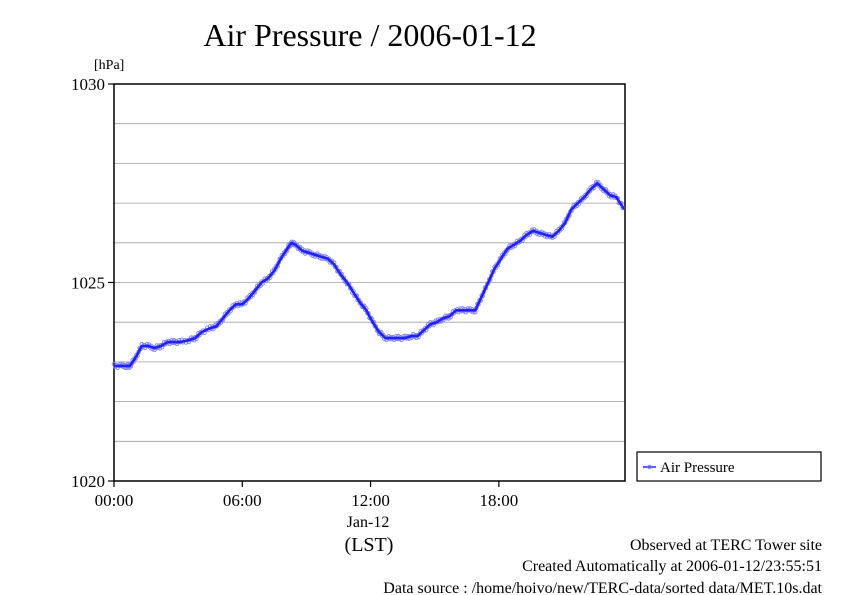 The height and width of the screenshot is (595, 842). Describe the element at coordinates (697, 468) in the screenshot. I see `legend-label-air-pressure: Air Pressure` at that location.